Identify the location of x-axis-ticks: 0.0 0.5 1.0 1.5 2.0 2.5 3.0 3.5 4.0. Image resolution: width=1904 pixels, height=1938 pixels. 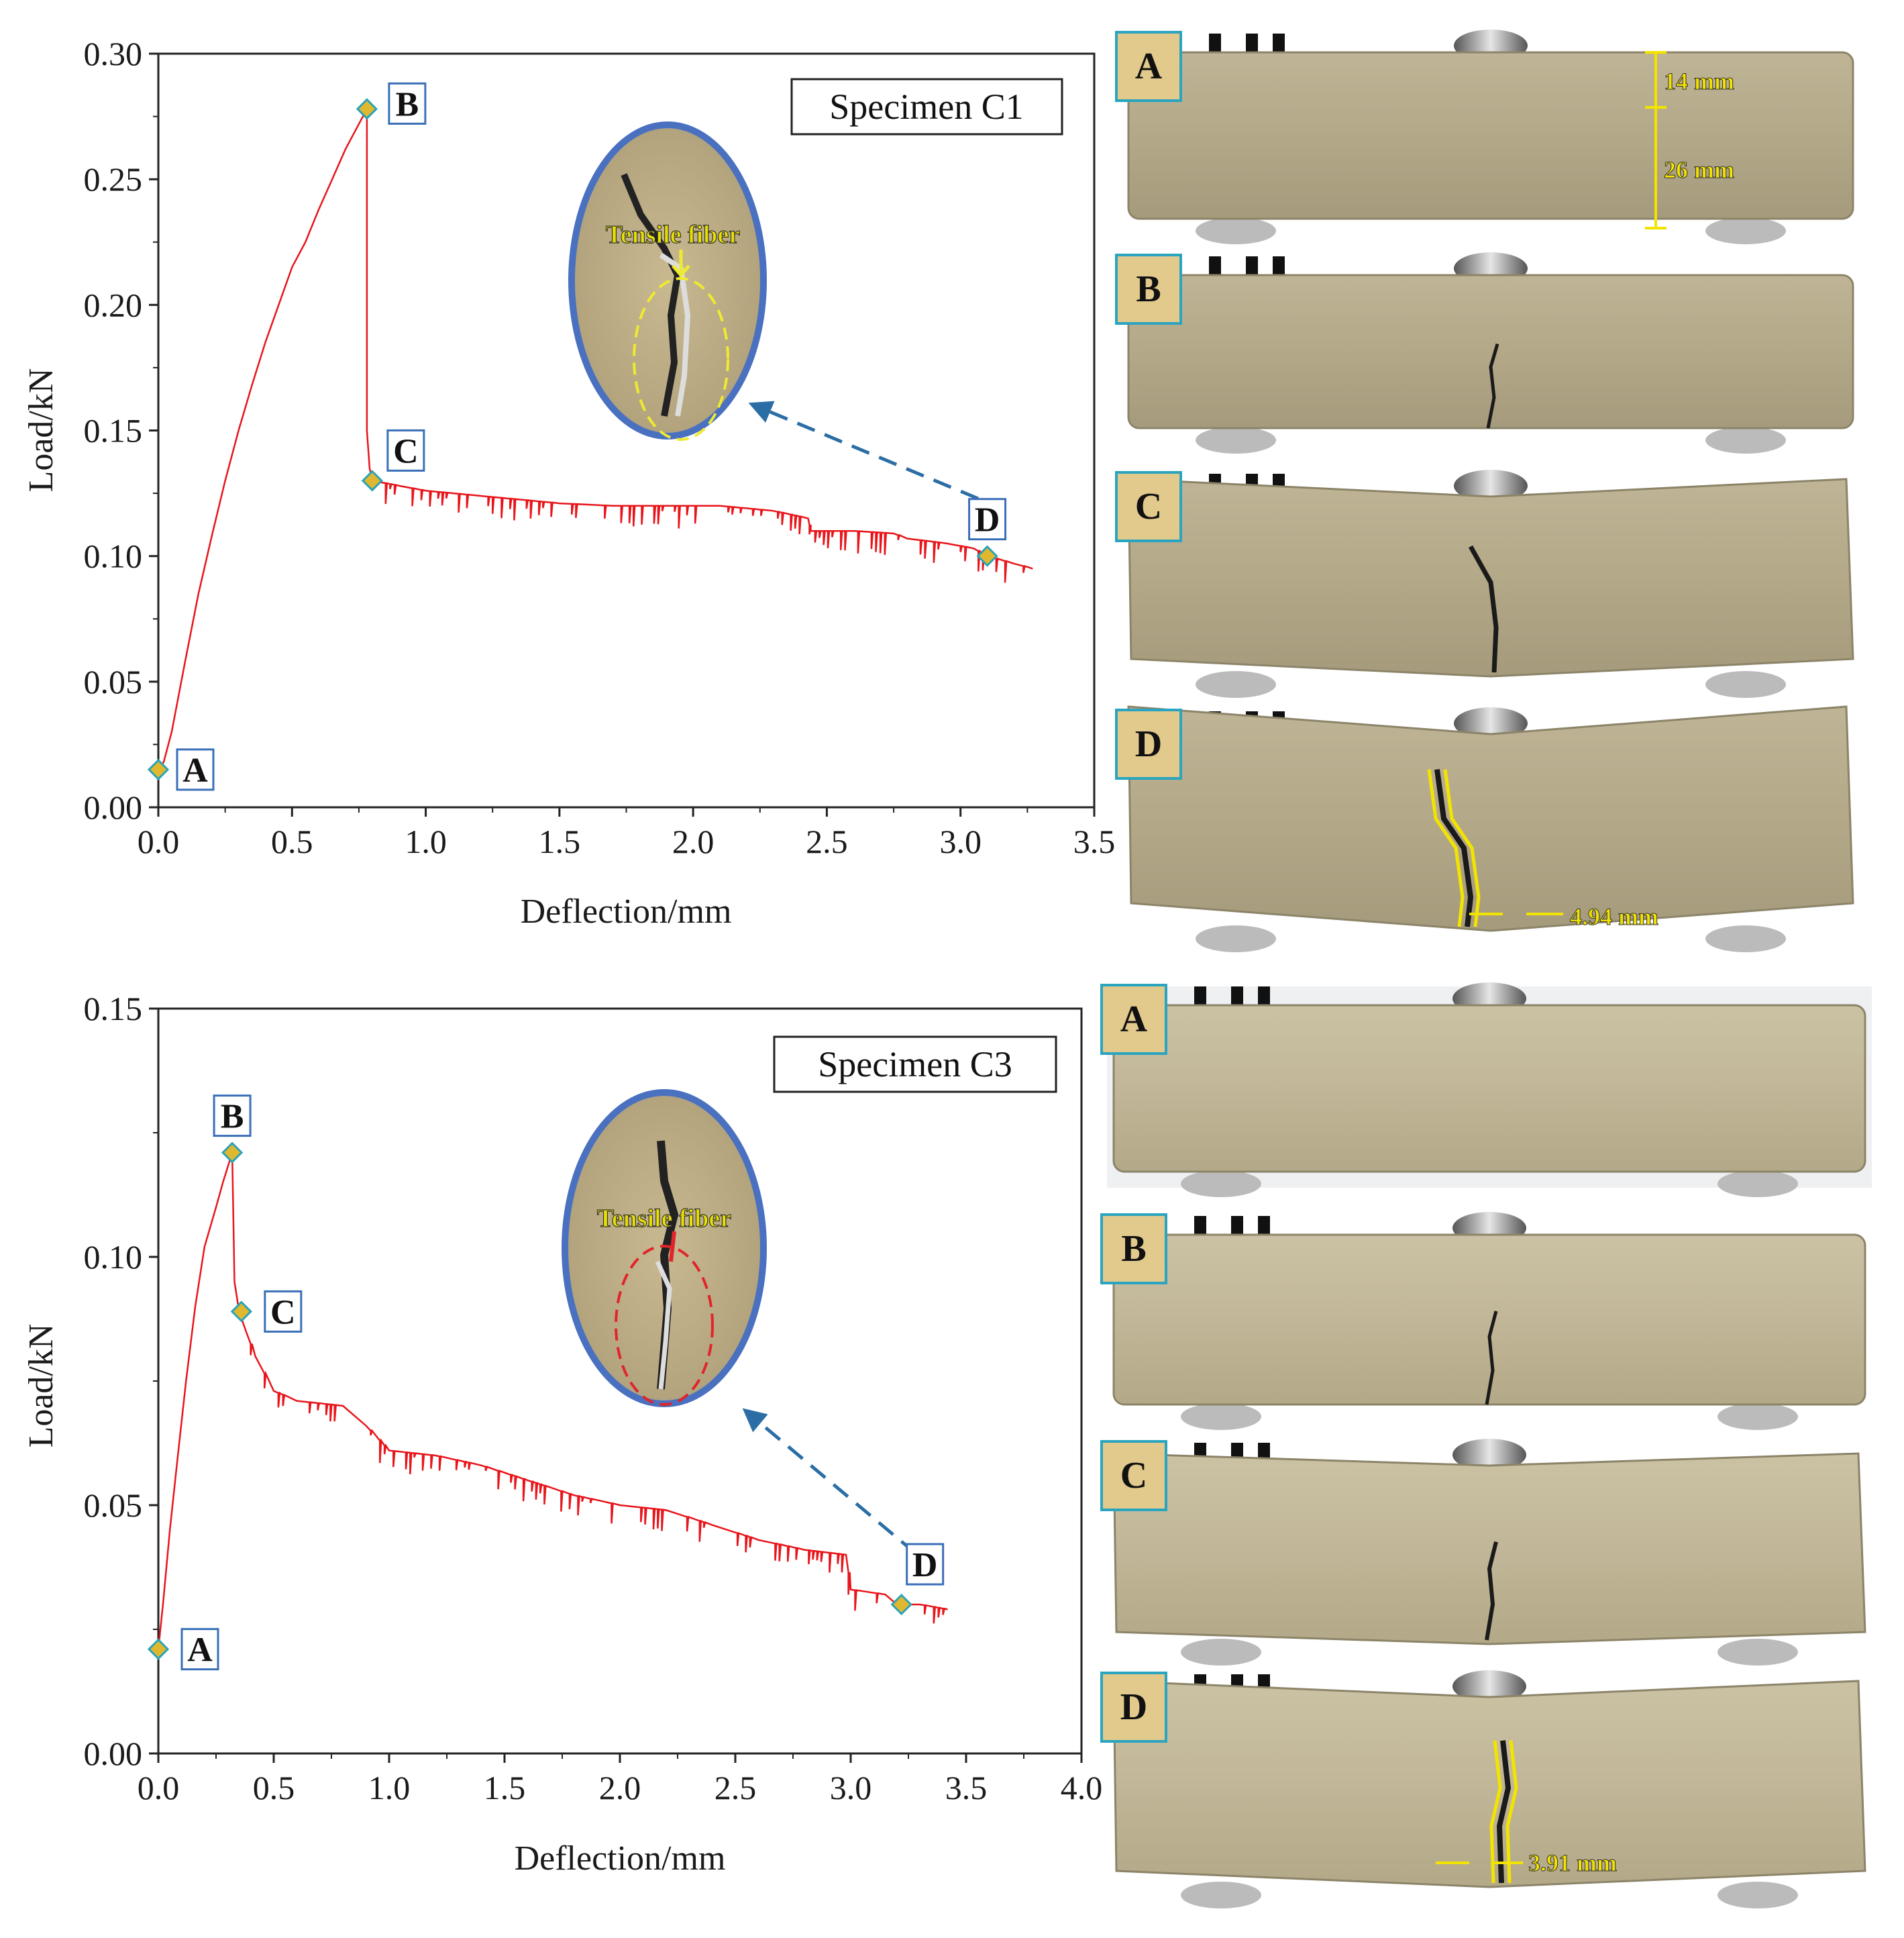
(620, 1779).